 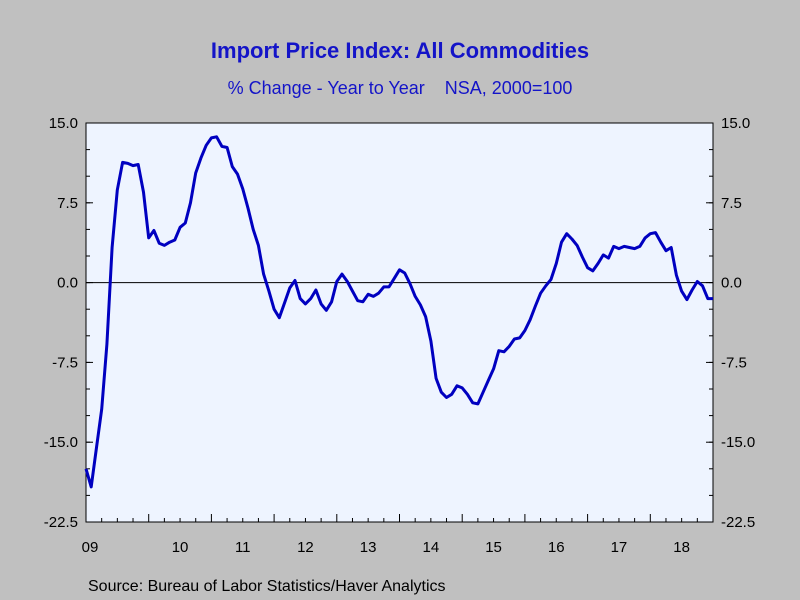 I want to click on x-tick-label: 12, so click(x=305, y=547).